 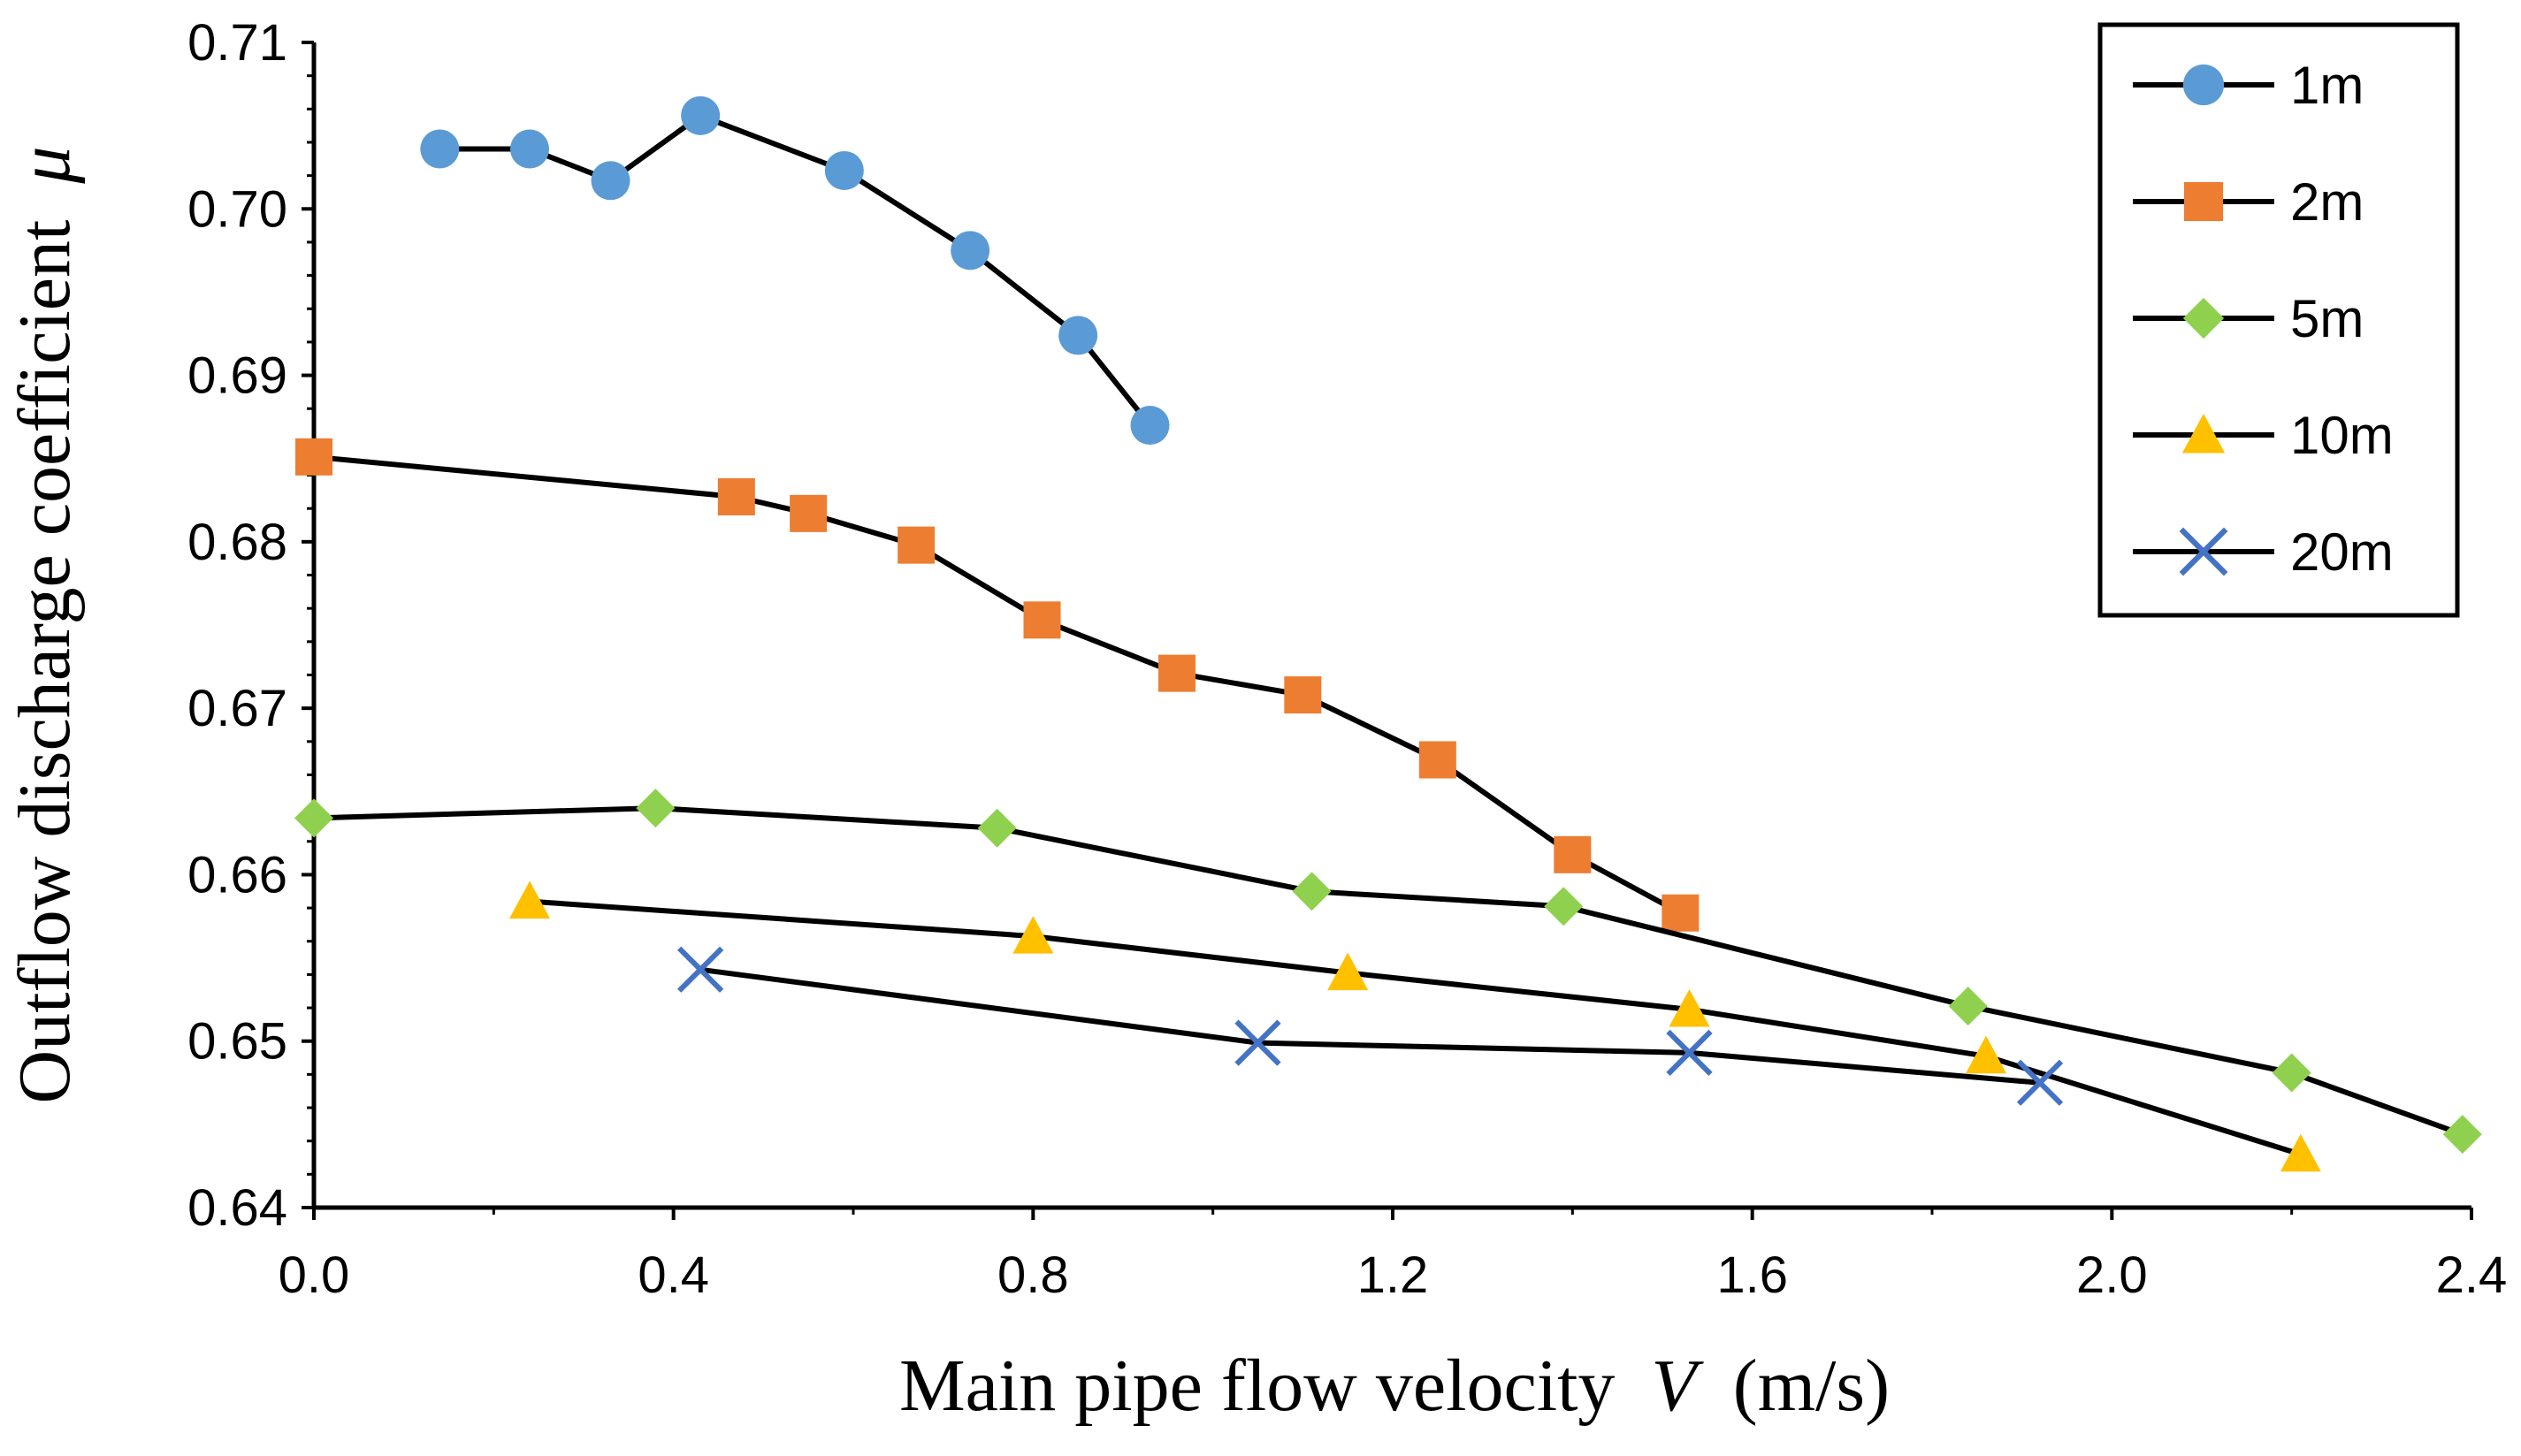 I want to click on x-axis-unit: (m/s), so click(x=1812, y=1386).